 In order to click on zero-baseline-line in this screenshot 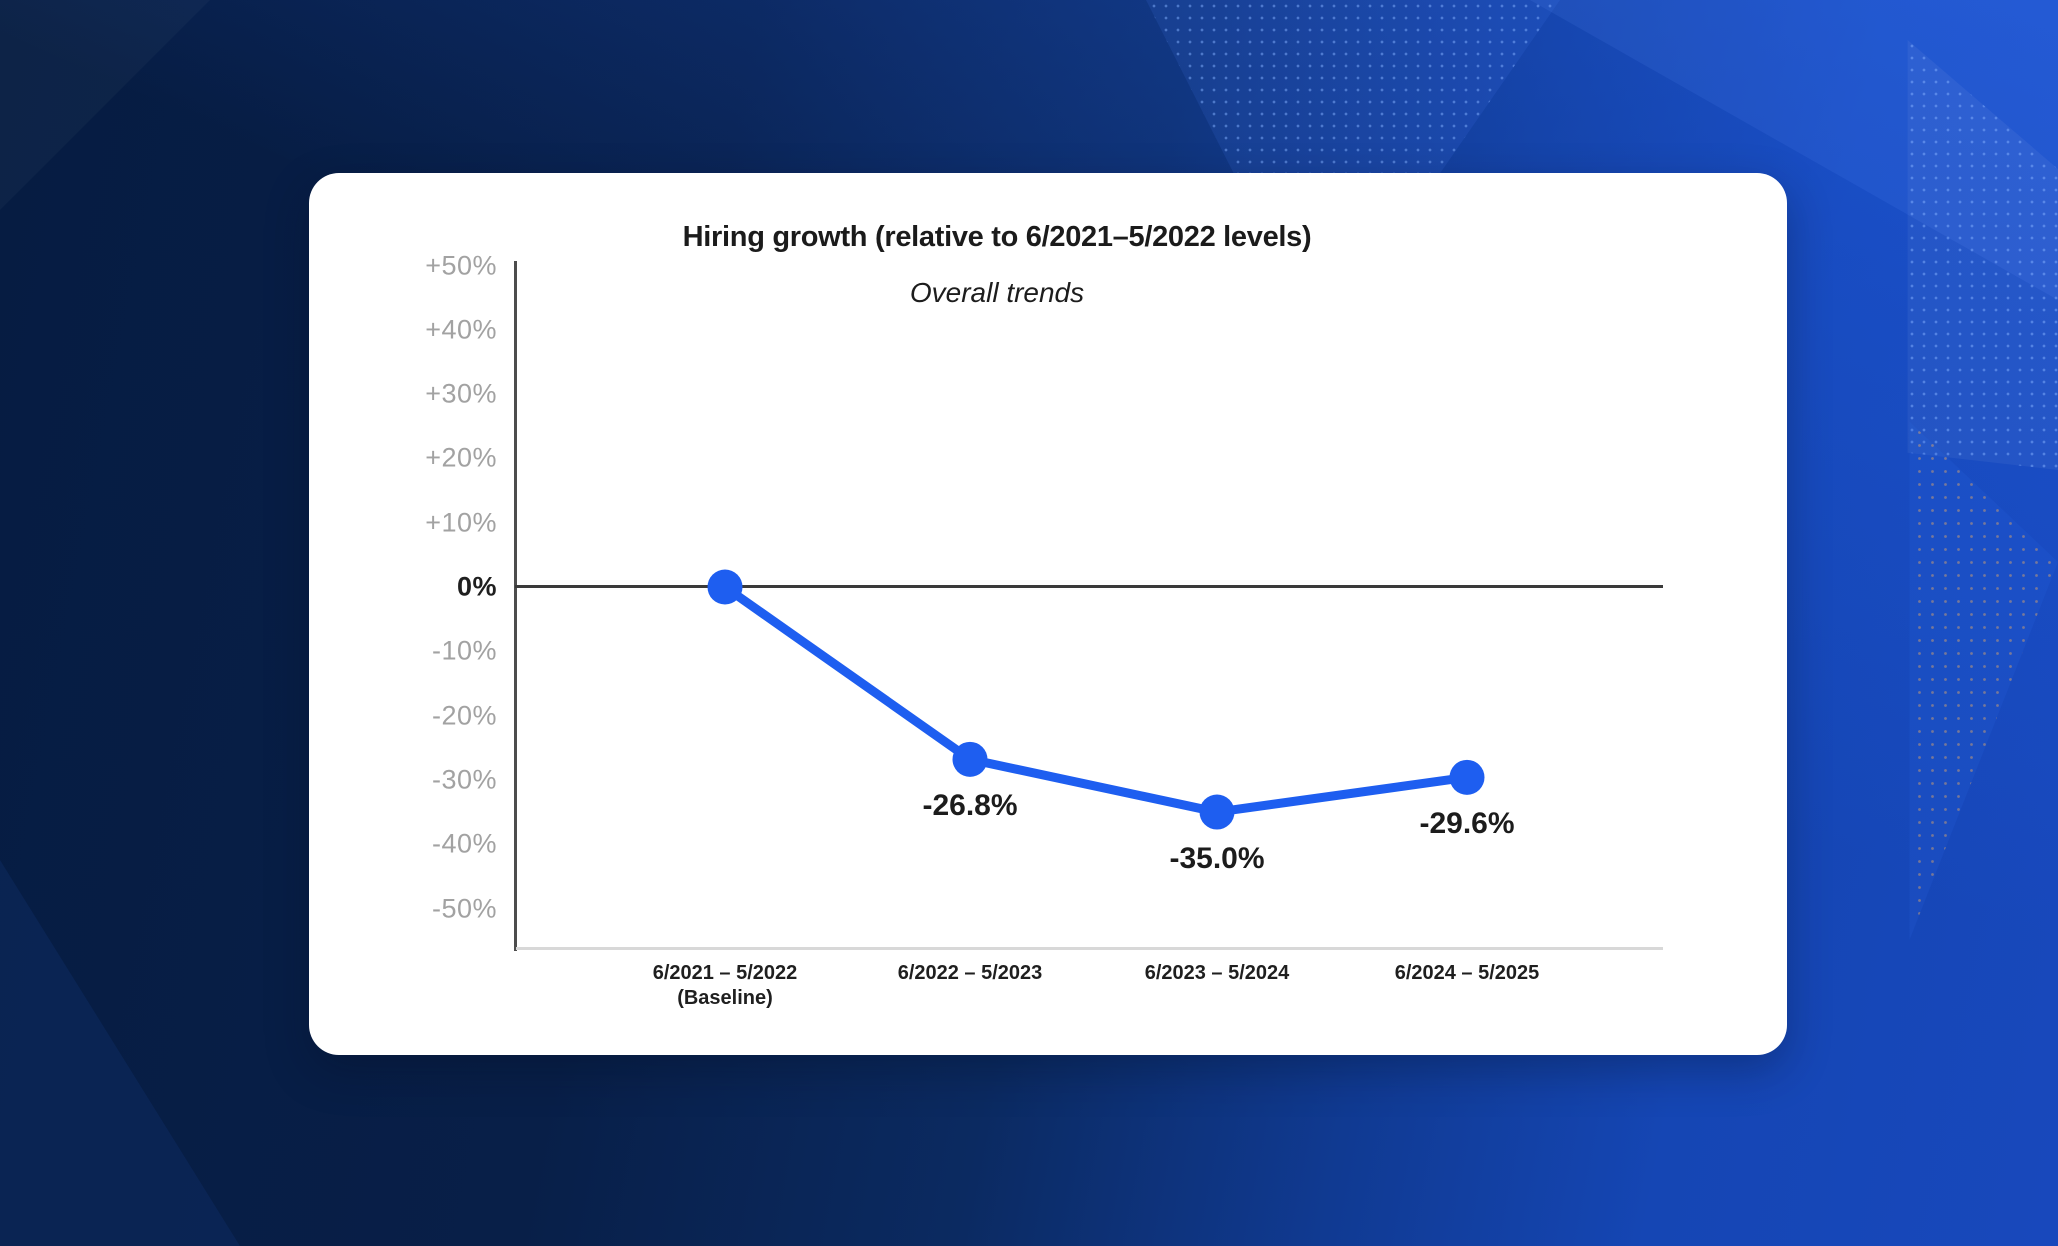, I will do `click(1089, 586)`.